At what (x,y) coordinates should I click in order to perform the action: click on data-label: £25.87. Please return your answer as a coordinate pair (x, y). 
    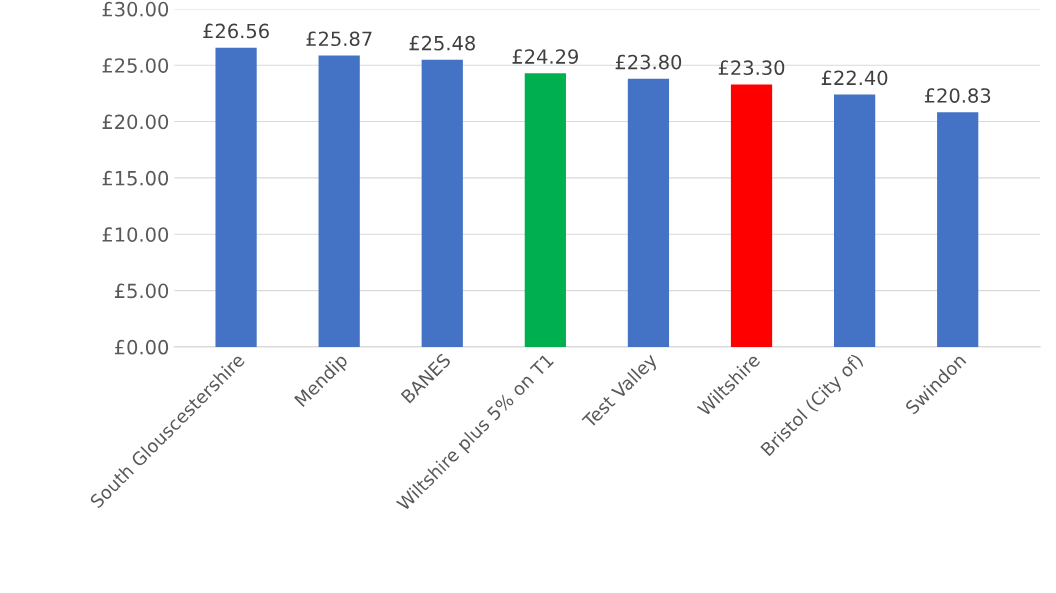
    Looking at the image, I should click on (339, 39).